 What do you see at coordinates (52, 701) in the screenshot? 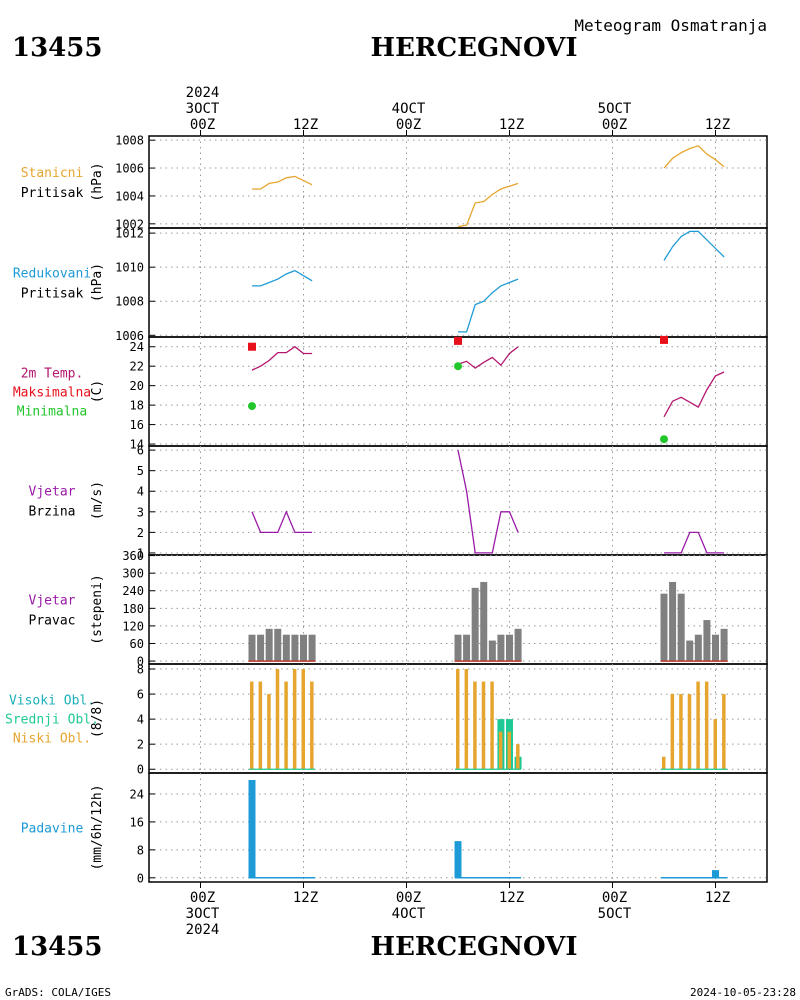
I see `panel-label: Visoki Obl.` at bounding box center [52, 701].